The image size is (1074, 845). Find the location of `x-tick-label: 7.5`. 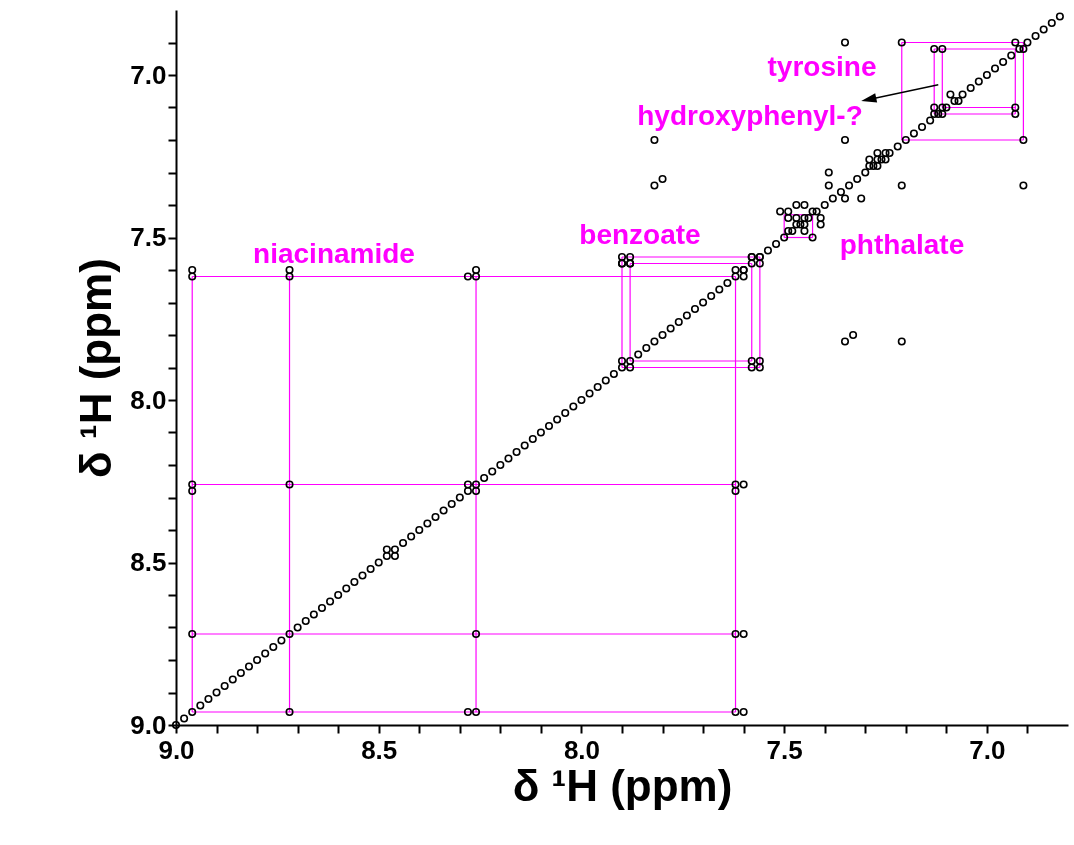

x-tick-label: 7.5 is located at coordinates (784, 749).